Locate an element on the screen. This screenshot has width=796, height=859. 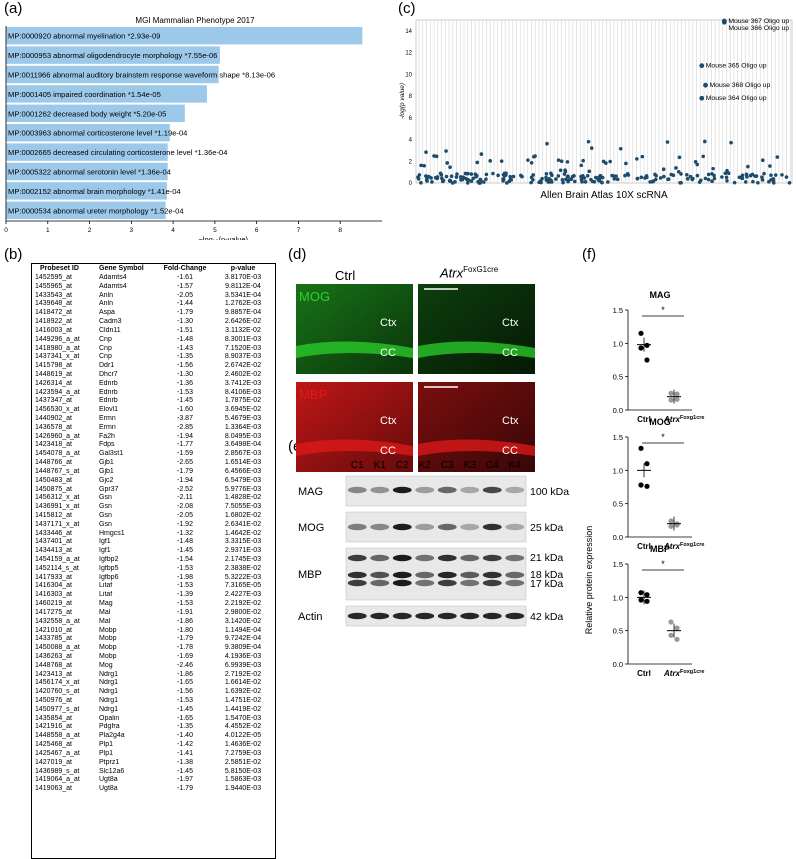
probeset-cell: 1456174_x_at is located at coordinates (57, 683).